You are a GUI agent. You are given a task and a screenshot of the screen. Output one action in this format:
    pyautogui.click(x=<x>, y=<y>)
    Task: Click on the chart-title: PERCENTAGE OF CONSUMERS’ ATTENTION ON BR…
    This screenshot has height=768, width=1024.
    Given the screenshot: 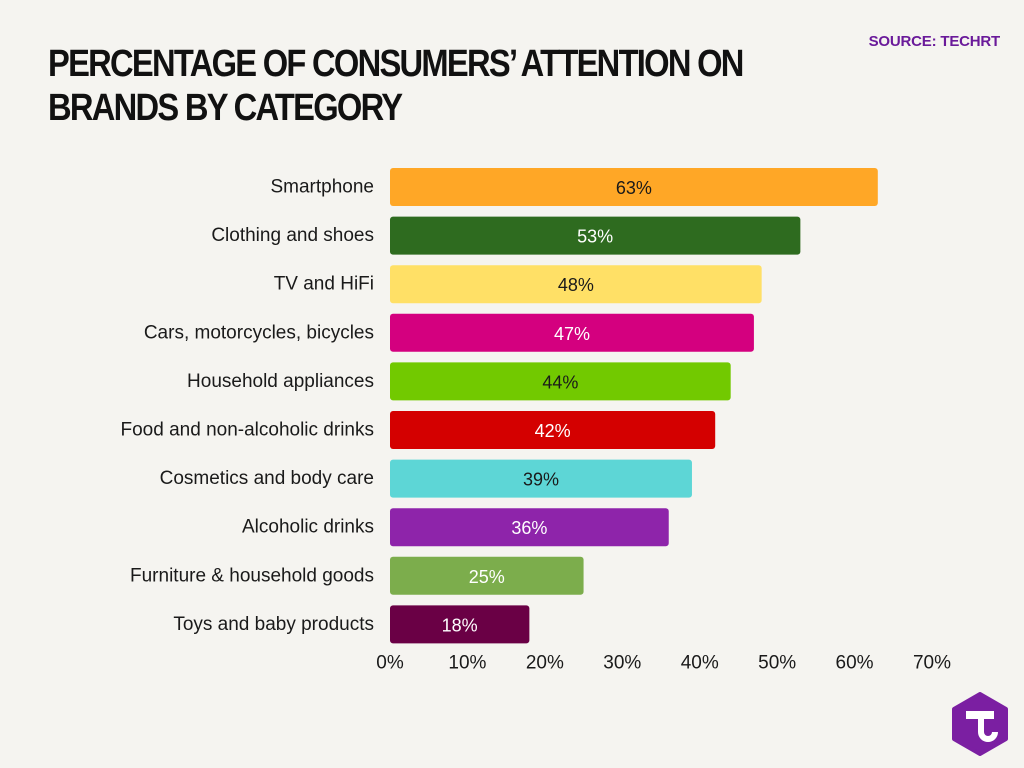 What is the action you would take?
    pyautogui.click(x=396, y=86)
    